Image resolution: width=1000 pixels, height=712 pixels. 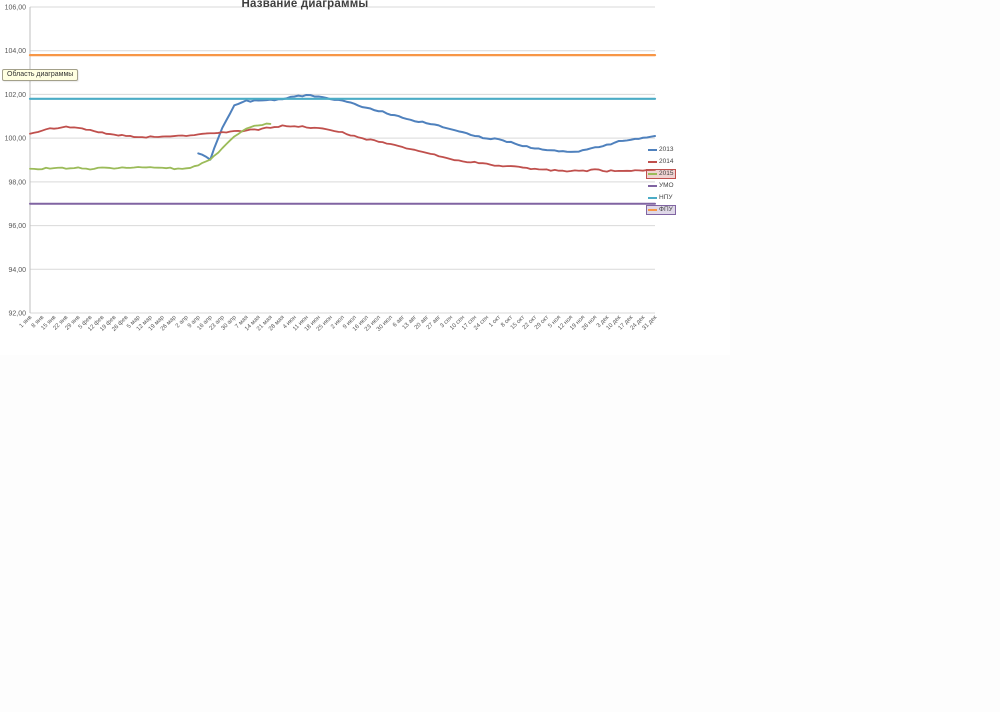 I want to click on tooltip-text: Область диаграммы, so click(x=40, y=74).